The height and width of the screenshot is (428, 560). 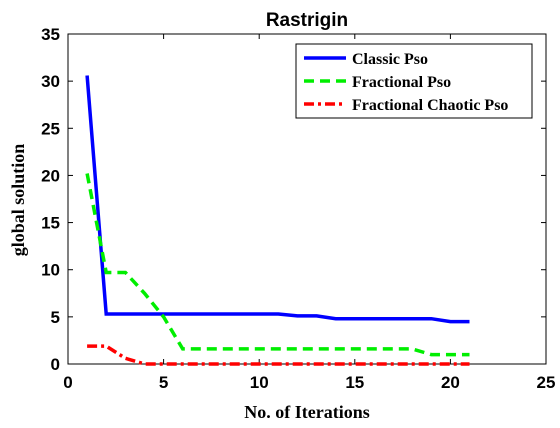 What do you see at coordinates (278, 355) in the screenshot?
I see `series-line-fractional-chaotic-pso` at bounding box center [278, 355].